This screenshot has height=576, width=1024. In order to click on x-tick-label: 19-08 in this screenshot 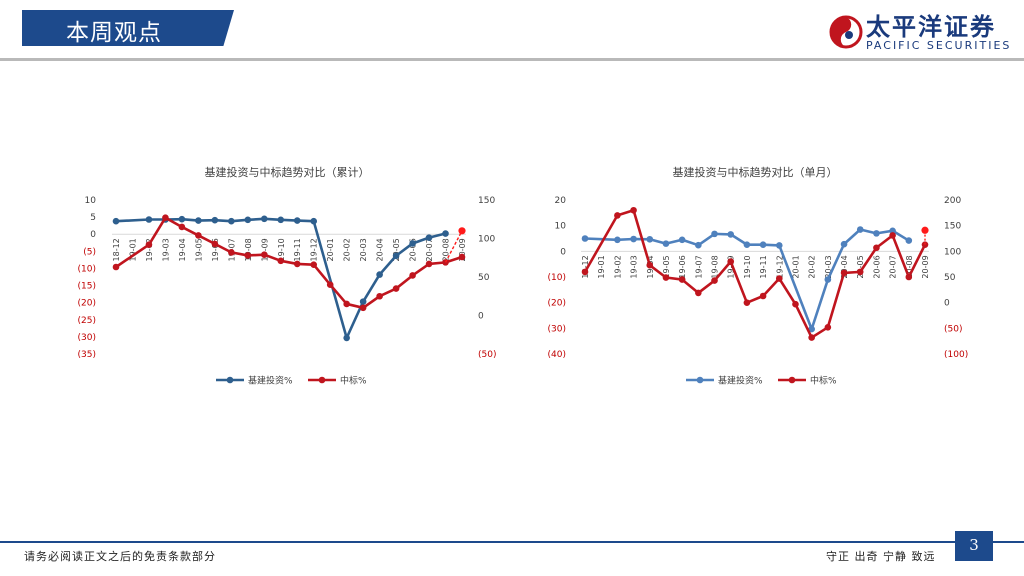, I will do `click(248, 249)`.